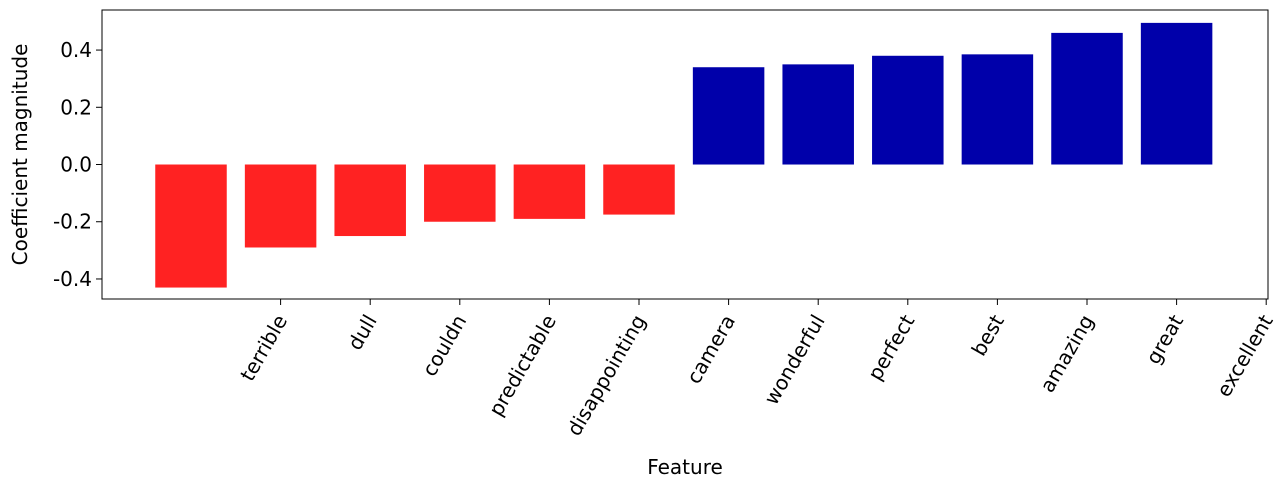 The image size is (1274, 490). I want to click on y-axis-label: Coefficient magnitude, so click(20, 155).